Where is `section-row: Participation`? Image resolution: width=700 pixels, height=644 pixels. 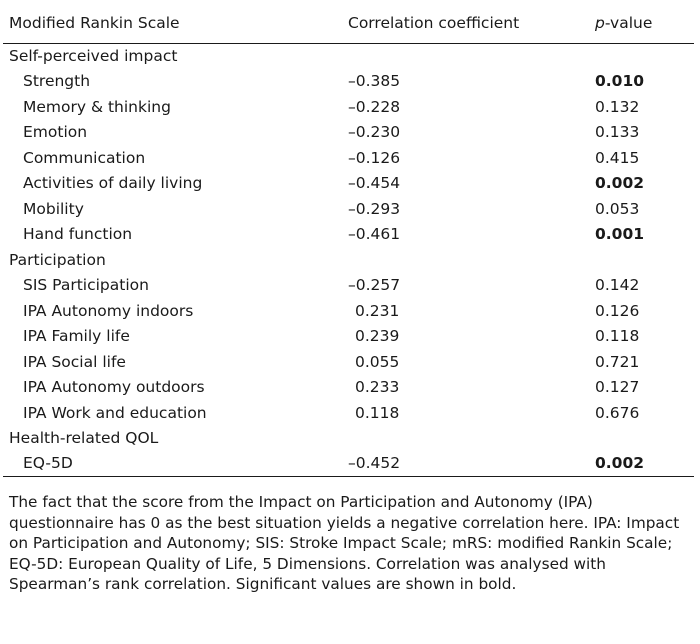
section-row: Participation is located at coordinates (348, 260).